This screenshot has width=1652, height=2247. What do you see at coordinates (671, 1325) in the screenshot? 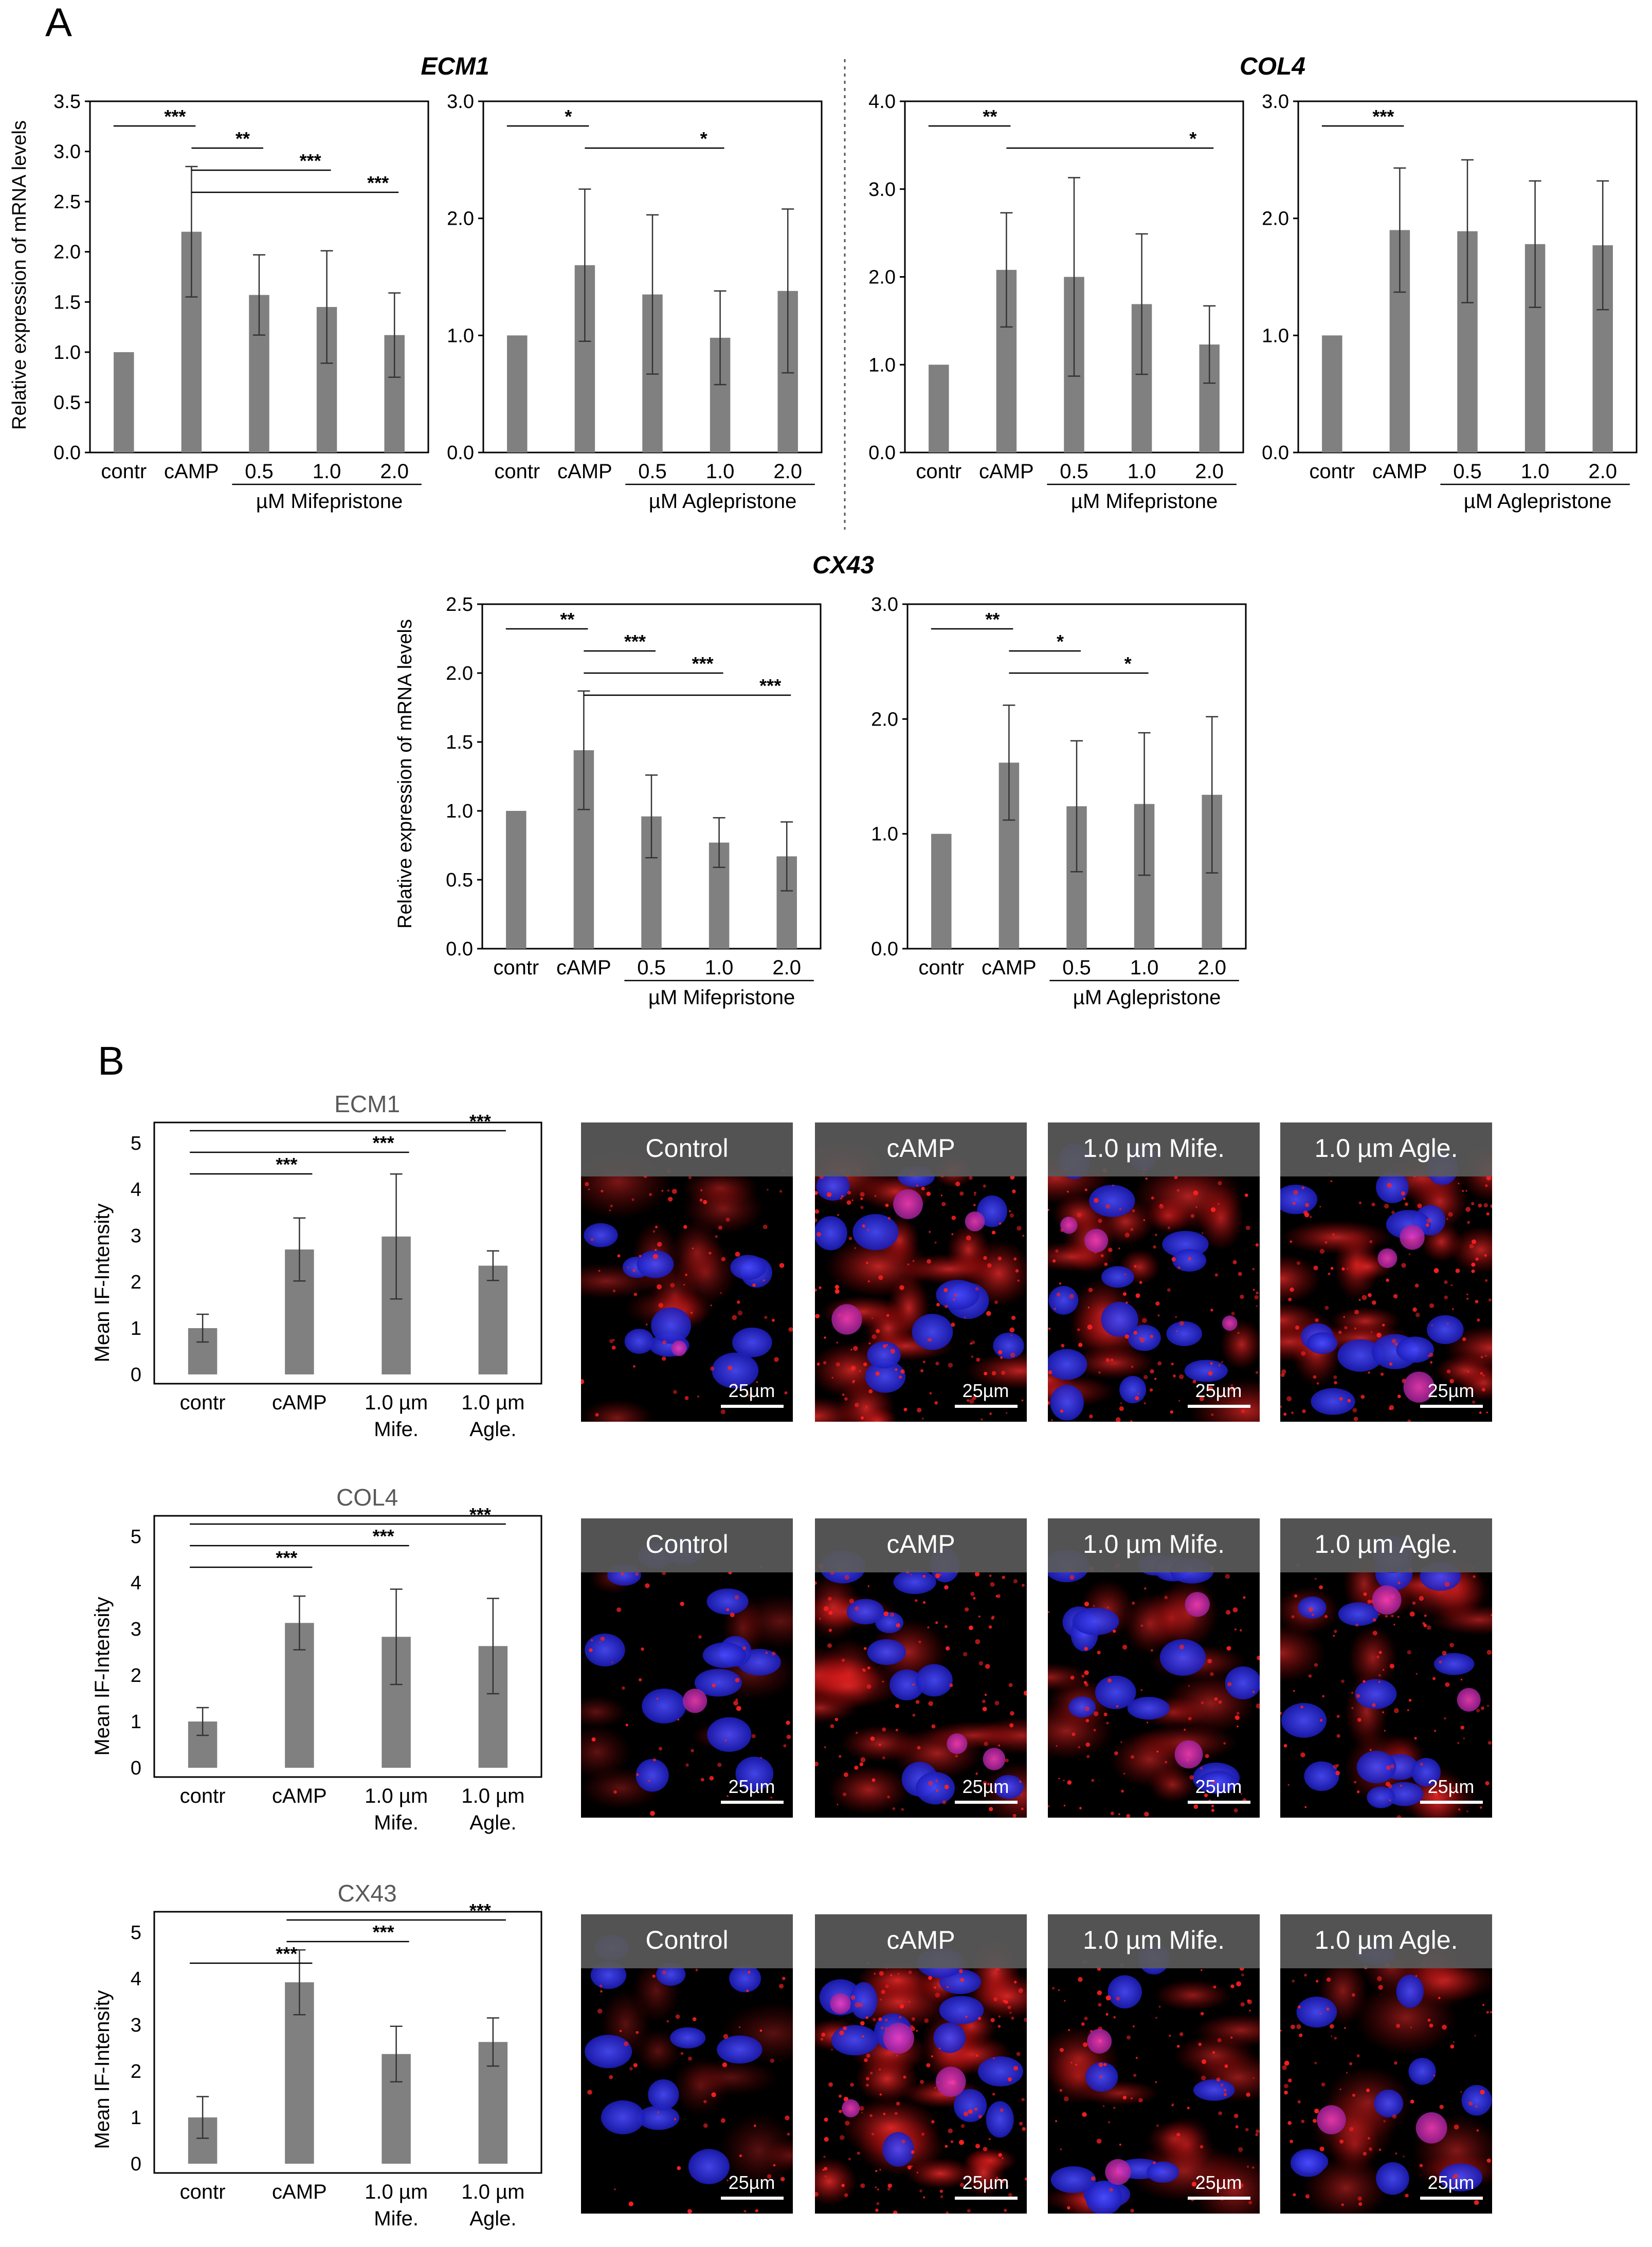
I see `nucleus` at bounding box center [671, 1325].